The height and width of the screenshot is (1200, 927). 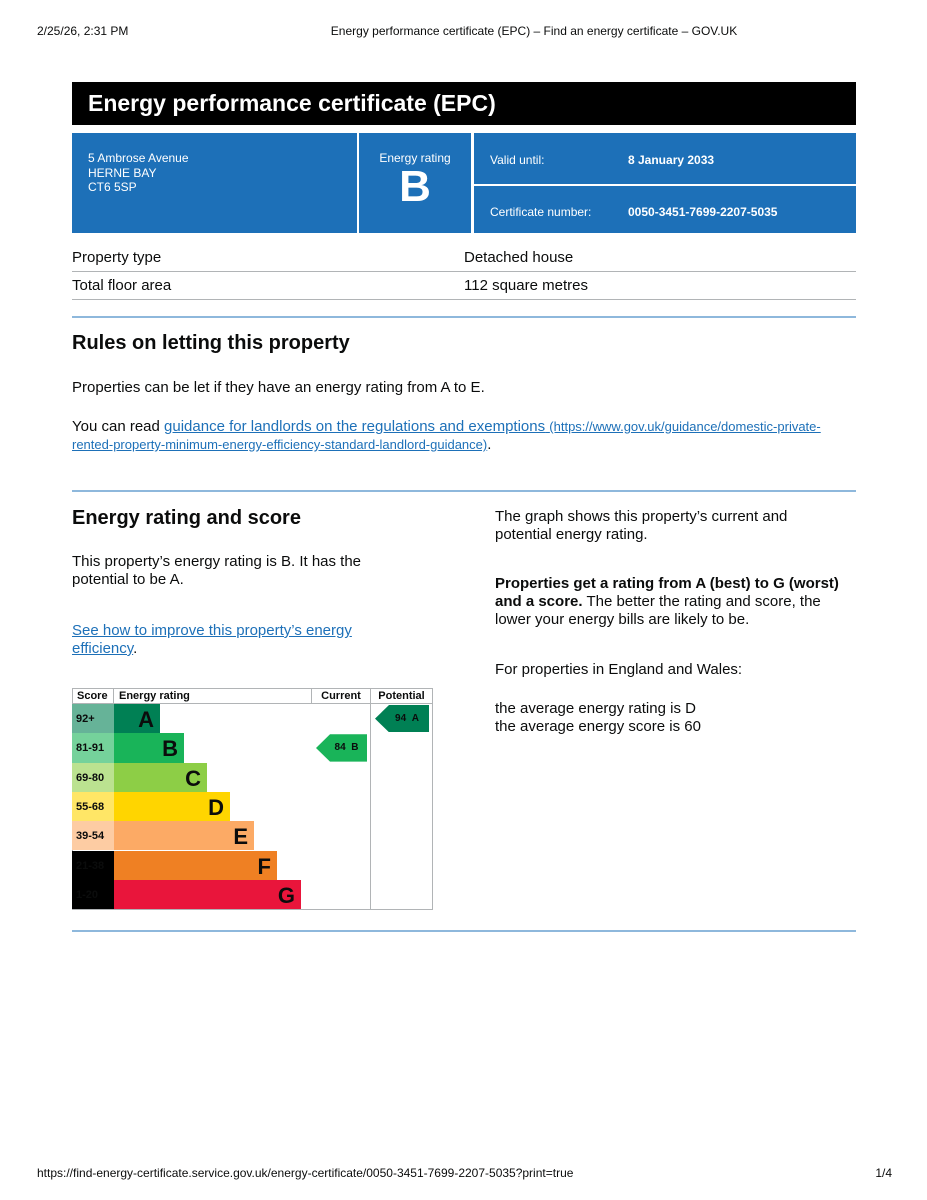 I want to click on score-cell: 1-20, so click(x=93, y=894).